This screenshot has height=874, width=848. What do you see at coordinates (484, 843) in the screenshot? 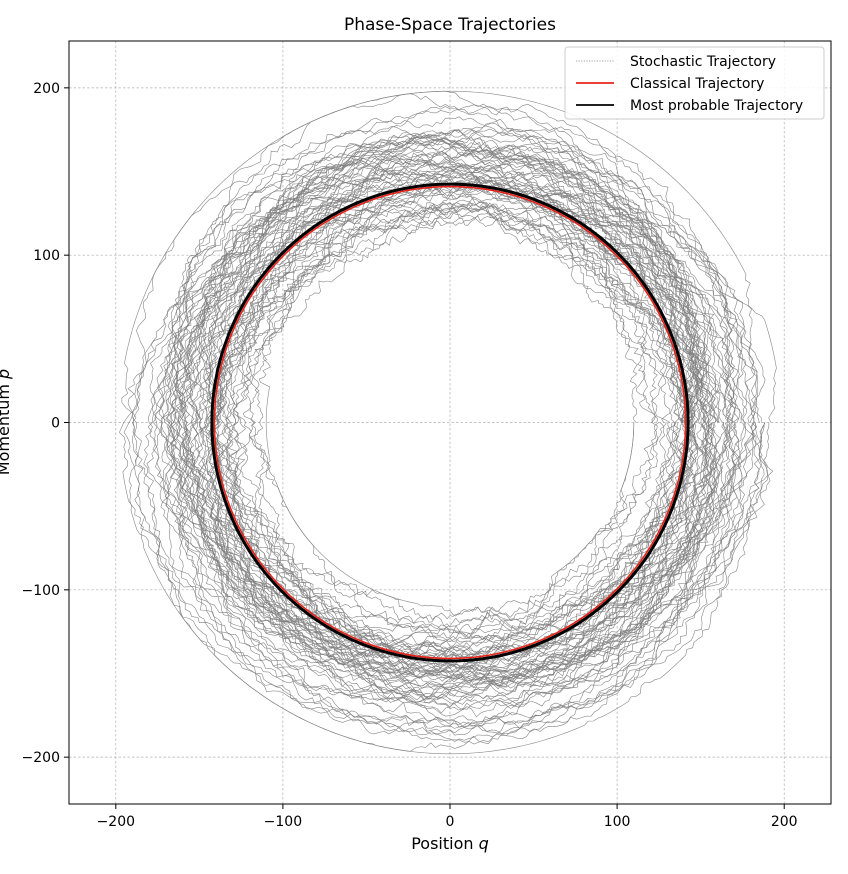
I see `x-axis-variable: q` at bounding box center [484, 843].